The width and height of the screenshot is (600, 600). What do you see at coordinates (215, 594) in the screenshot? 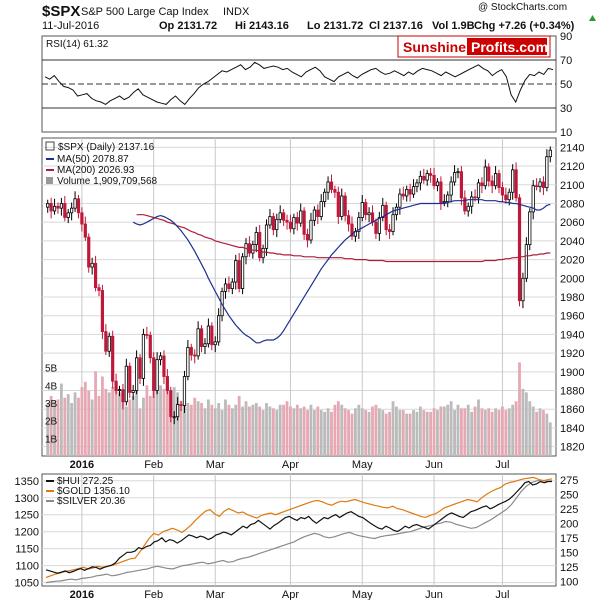
I see `metals-xtick-label: Mar` at bounding box center [215, 594].